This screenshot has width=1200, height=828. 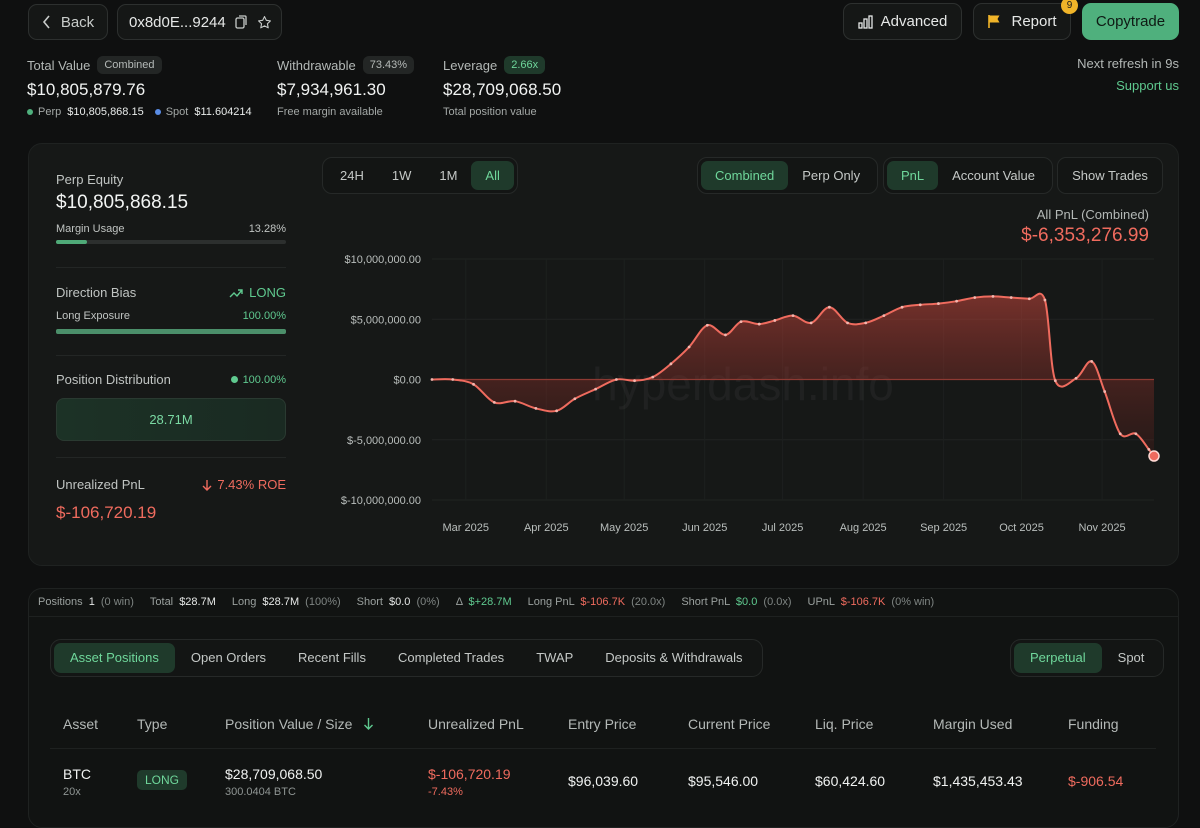 I want to click on position-value: $28,709,068.50, so click(x=274, y=774).